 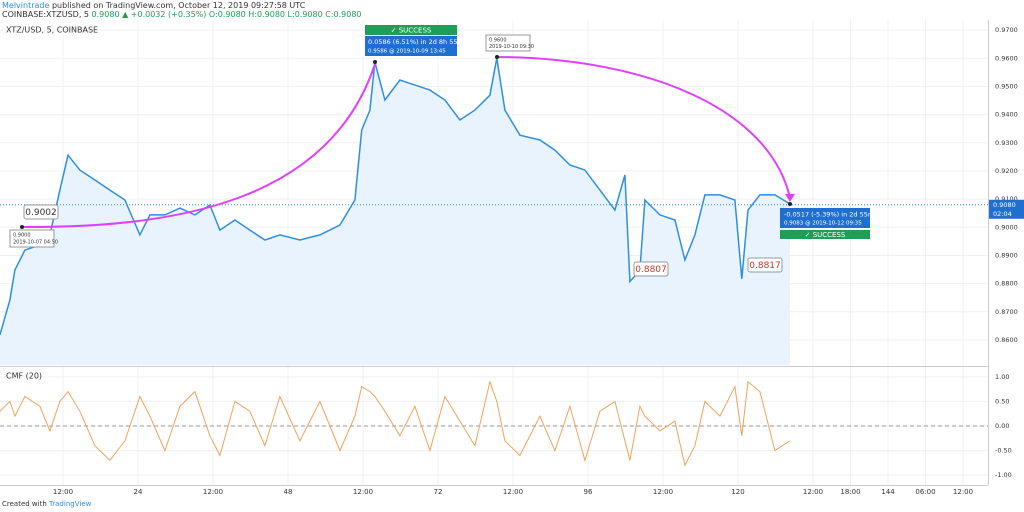 I want to click on y-tick-label: 0.9700, so click(x=1006, y=30).